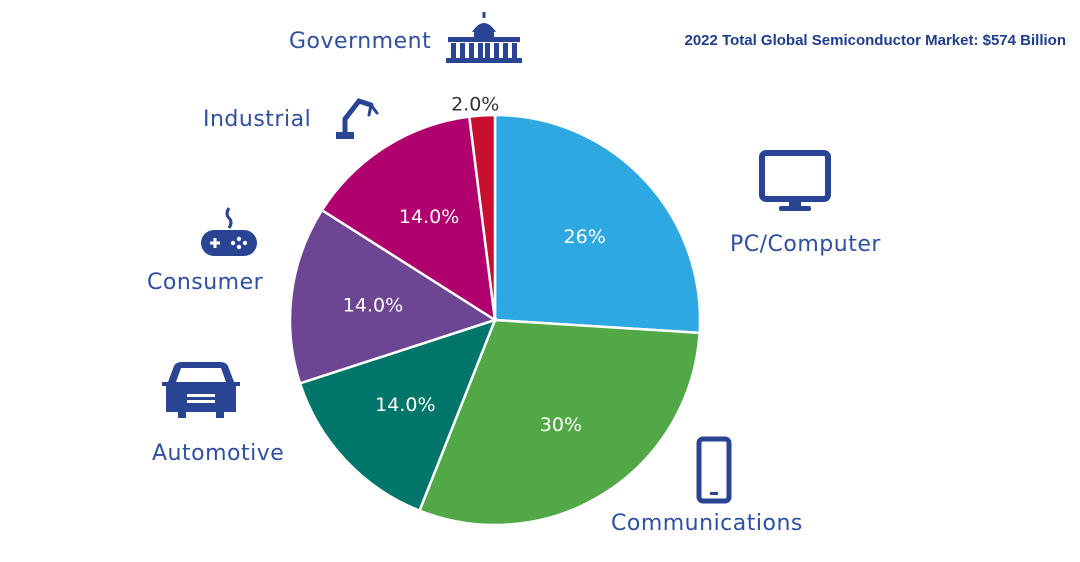  I want to click on category-label-automotive: Automotive, so click(218, 453).